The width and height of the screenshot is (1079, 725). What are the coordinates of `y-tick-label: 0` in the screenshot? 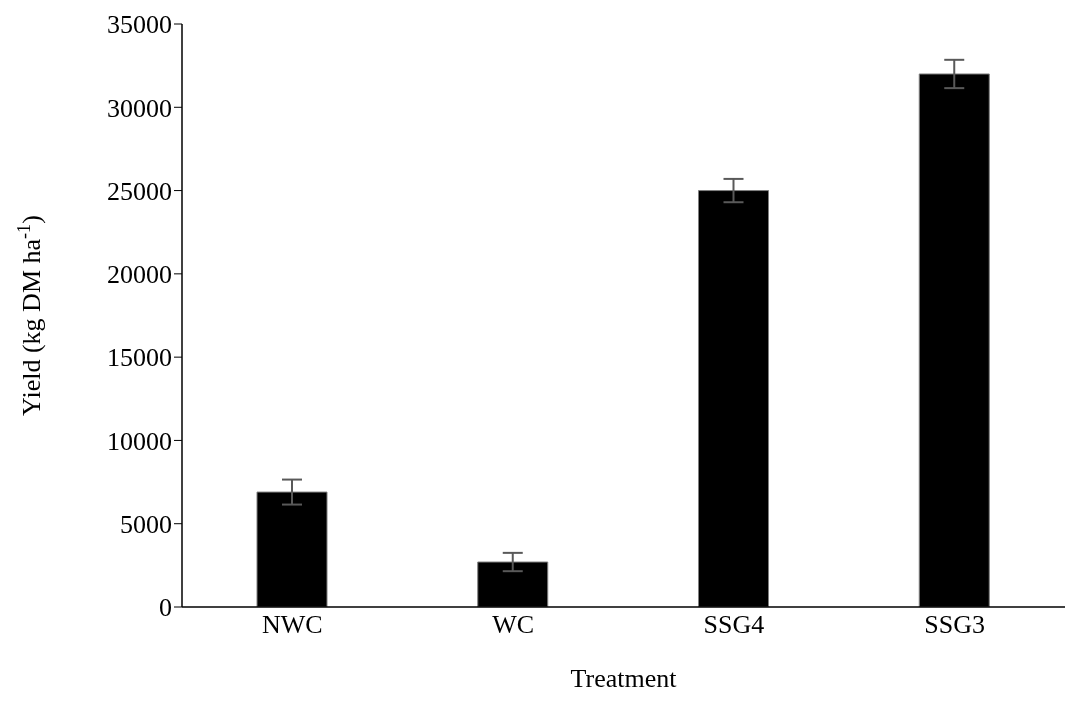 It's located at (165, 608).